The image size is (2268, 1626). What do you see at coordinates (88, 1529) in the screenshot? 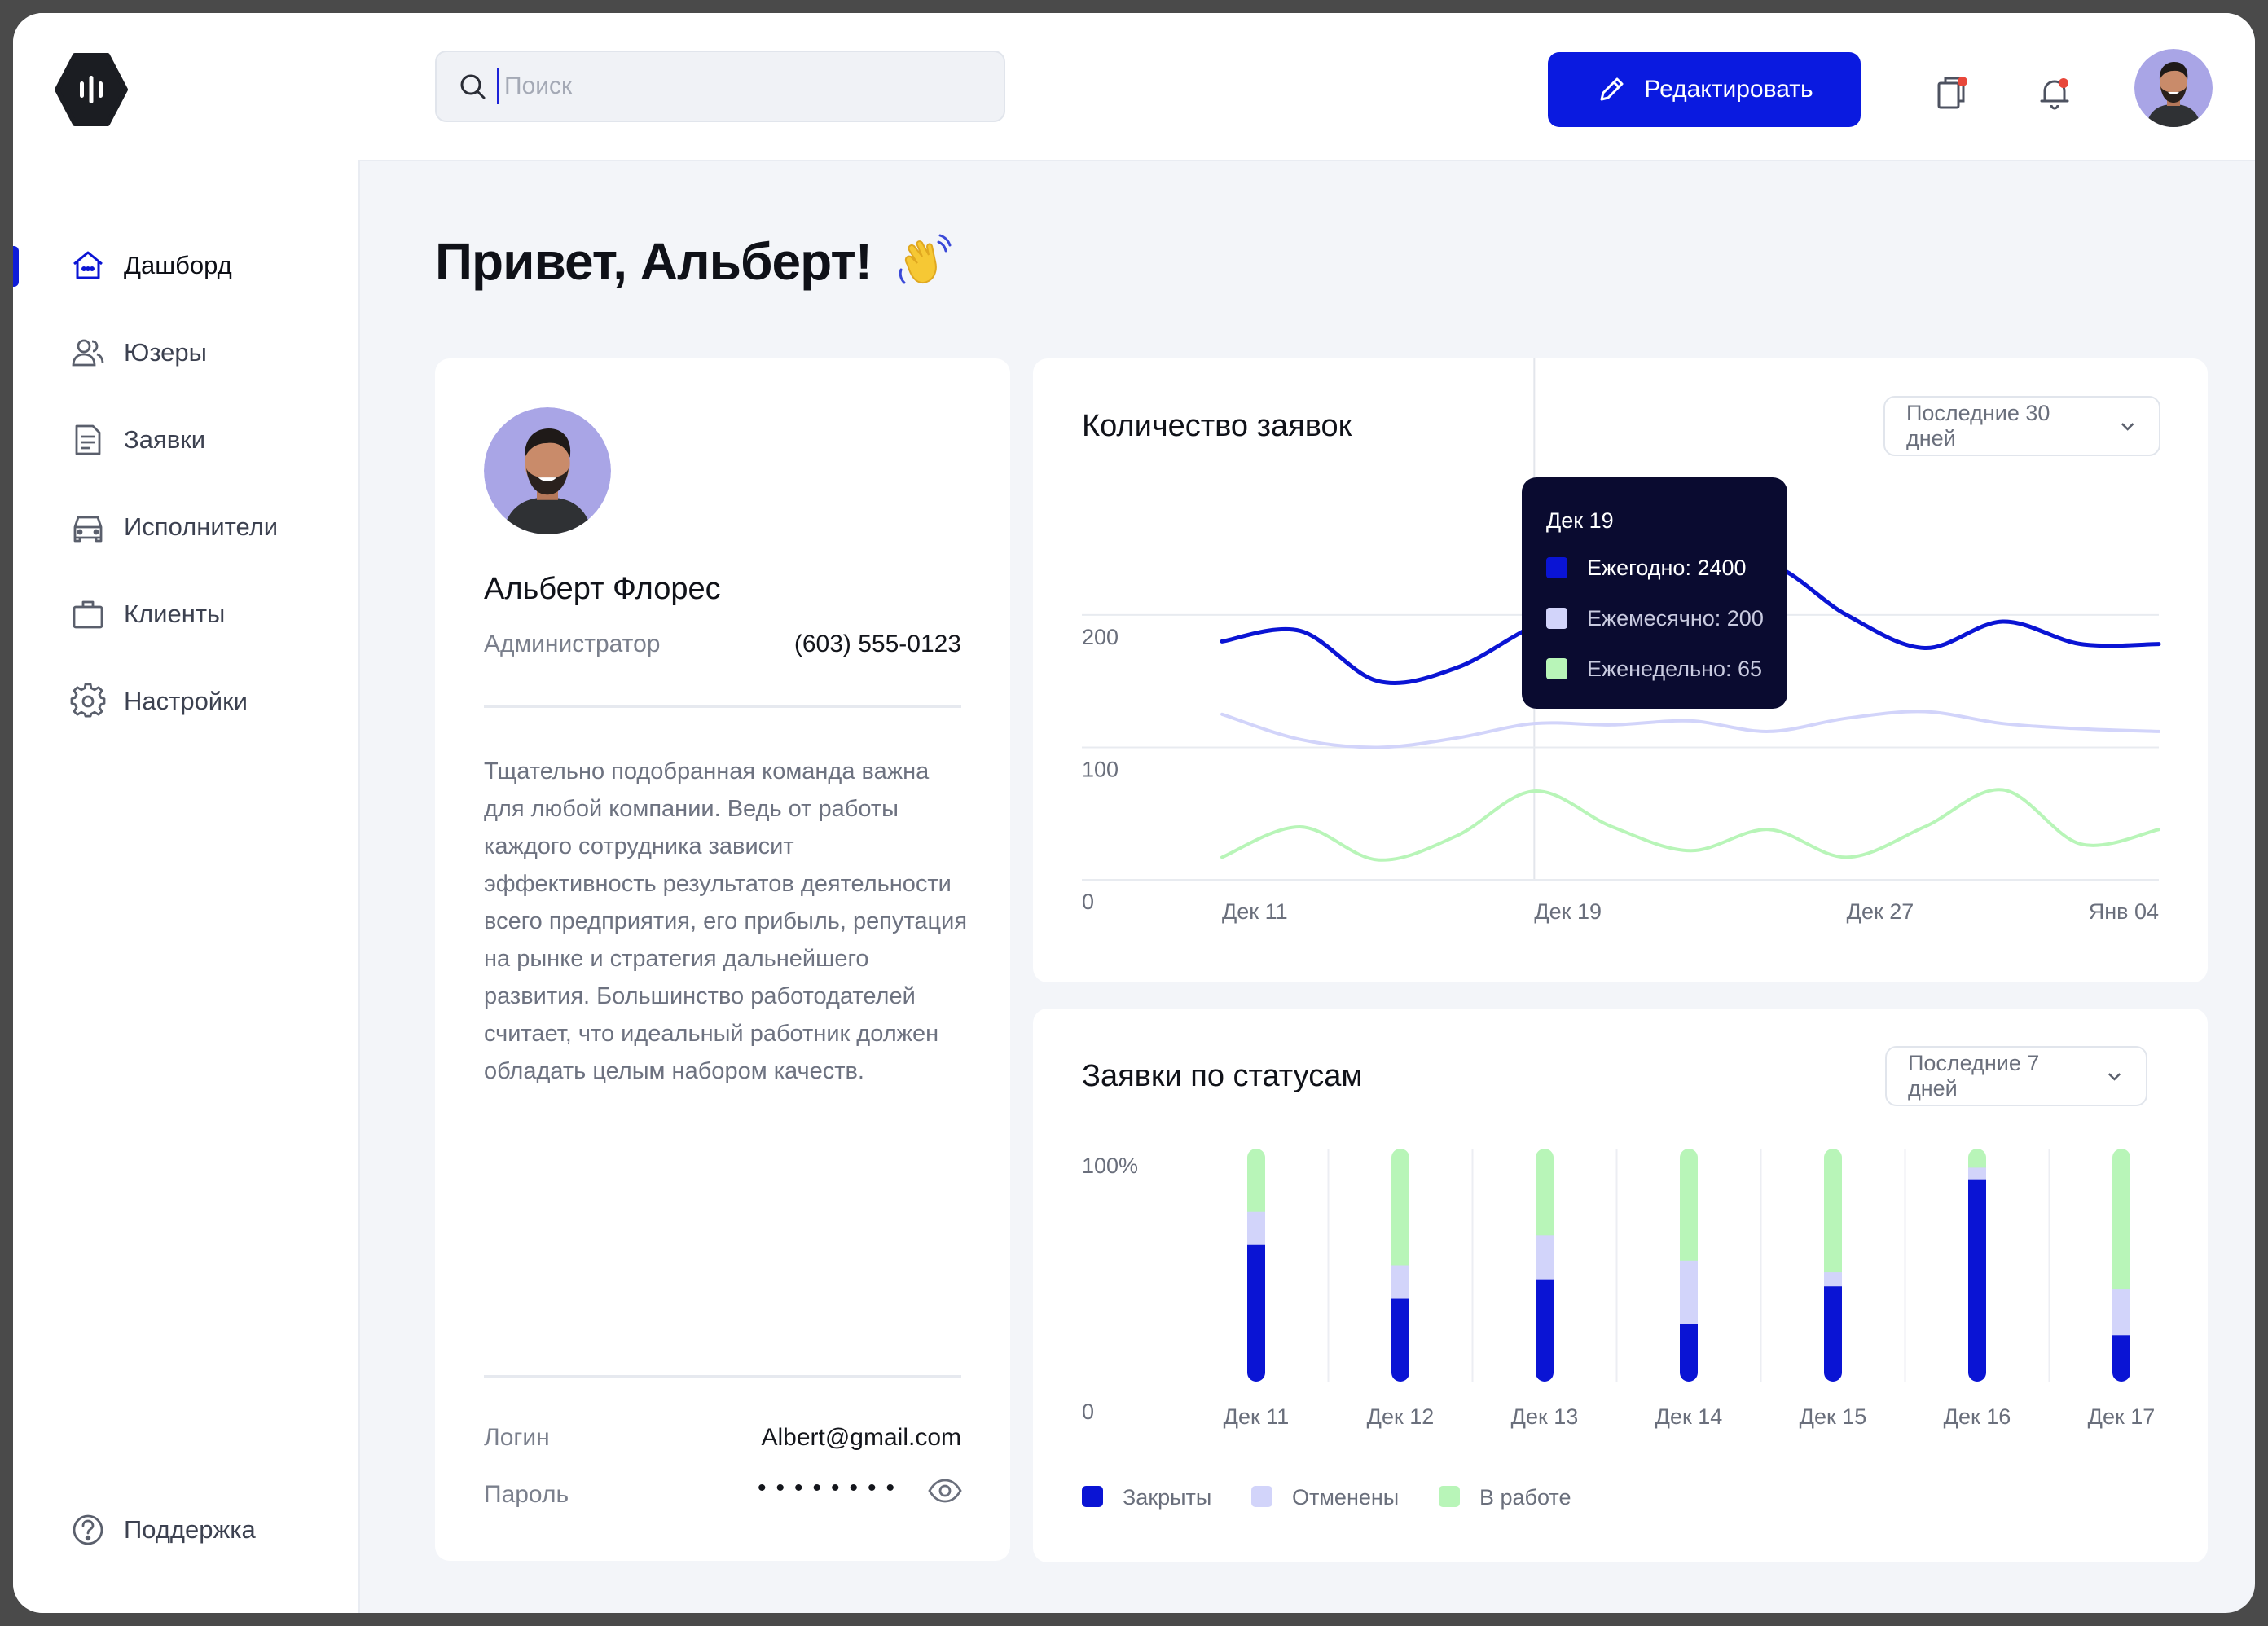
I see `help-icon` at bounding box center [88, 1529].